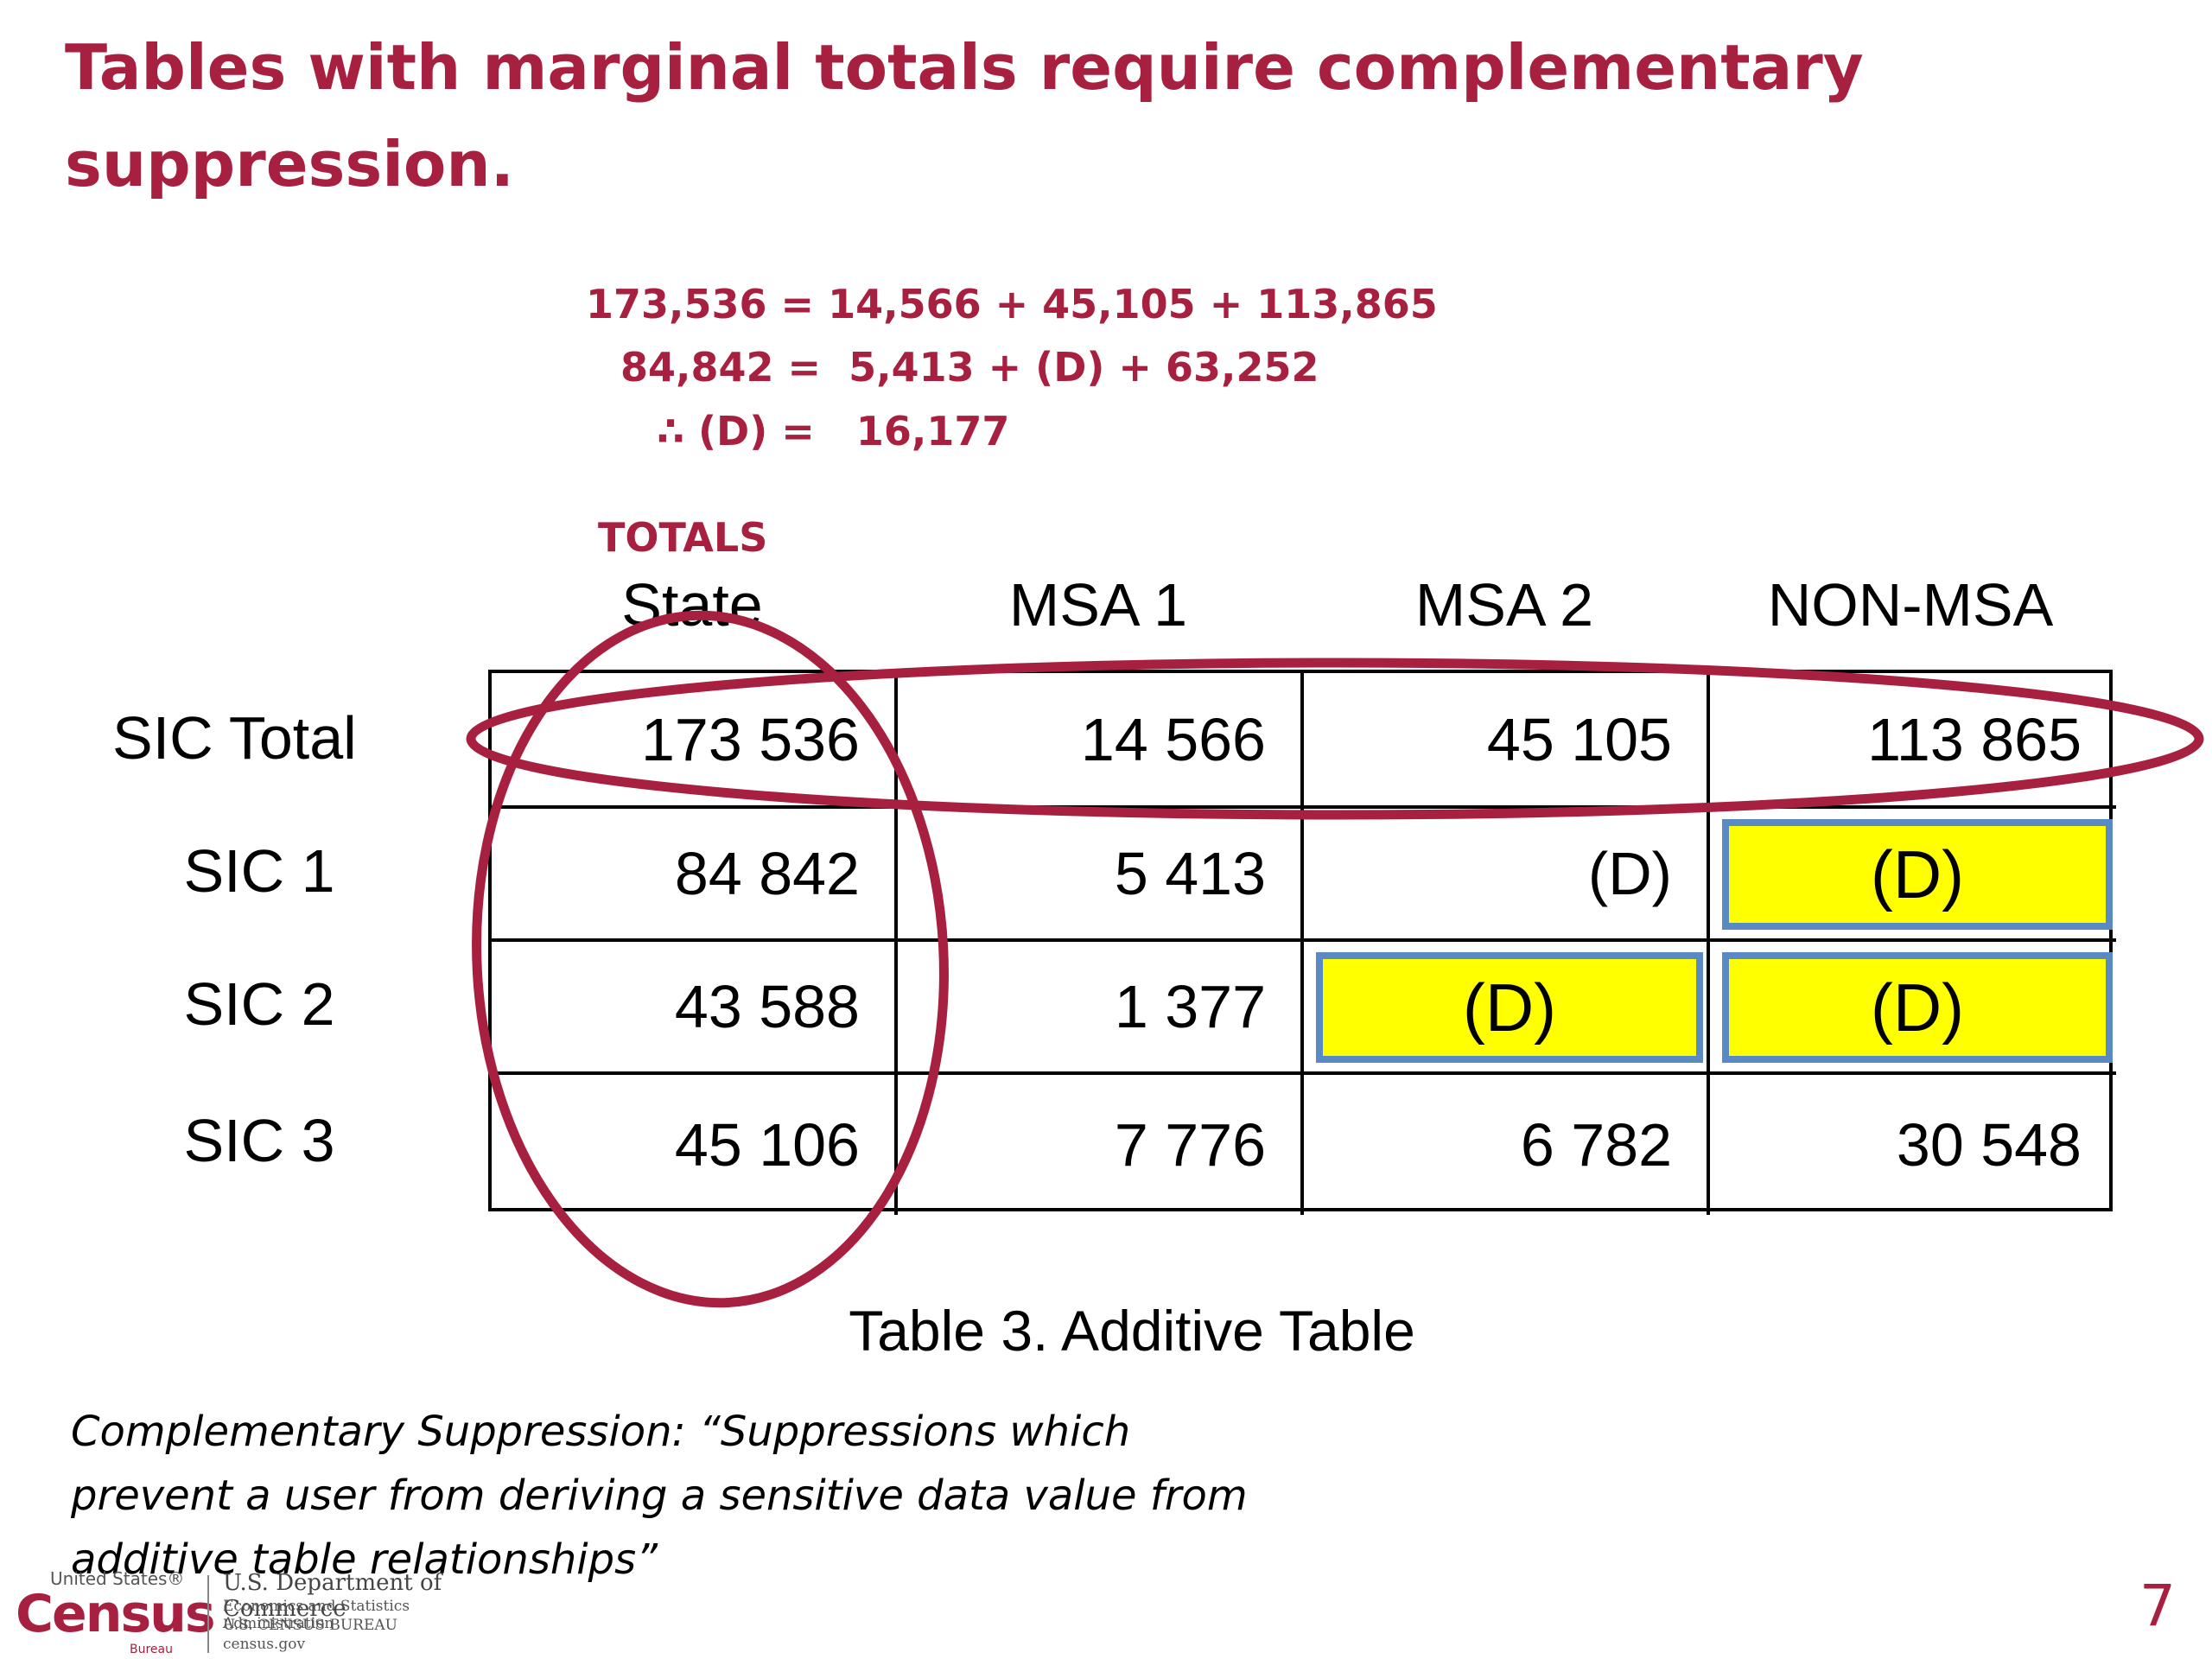 The image size is (2212, 1659). What do you see at coordinates (1132, 1331) in the screenshot?
I see `table-caption: Table 3. Additive Table` at bounding box center [1132, 1331].